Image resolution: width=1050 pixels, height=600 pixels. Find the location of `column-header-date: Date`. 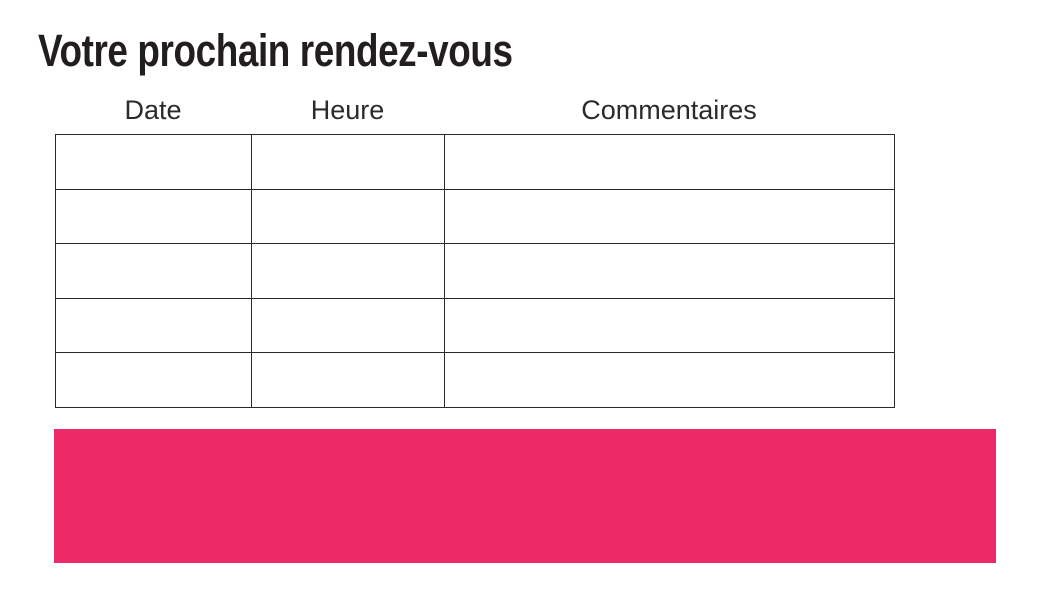

column-header-date: Date is located at coordinates (153, 109).